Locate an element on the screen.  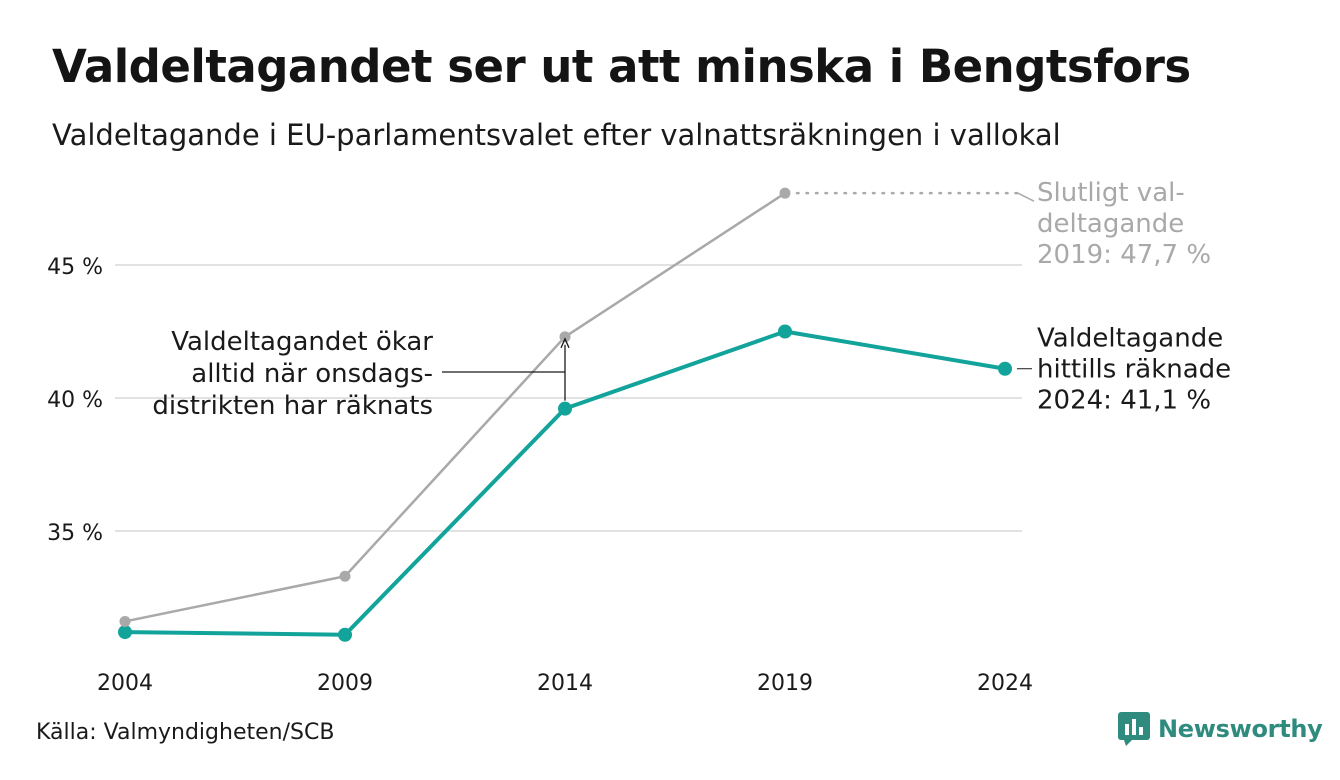
x-axis-ticks: 2004 2009 2014 2019 2024 is located at coordinates (565, 683).